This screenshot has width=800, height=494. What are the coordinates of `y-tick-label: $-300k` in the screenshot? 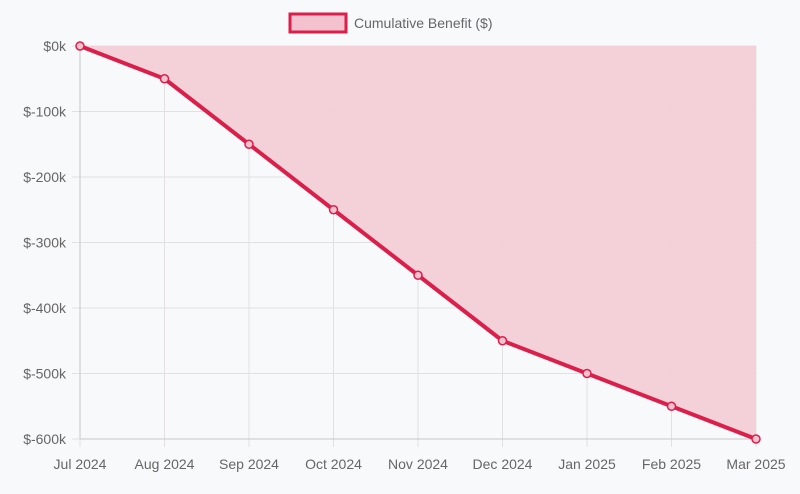 It's located at (45, 243).